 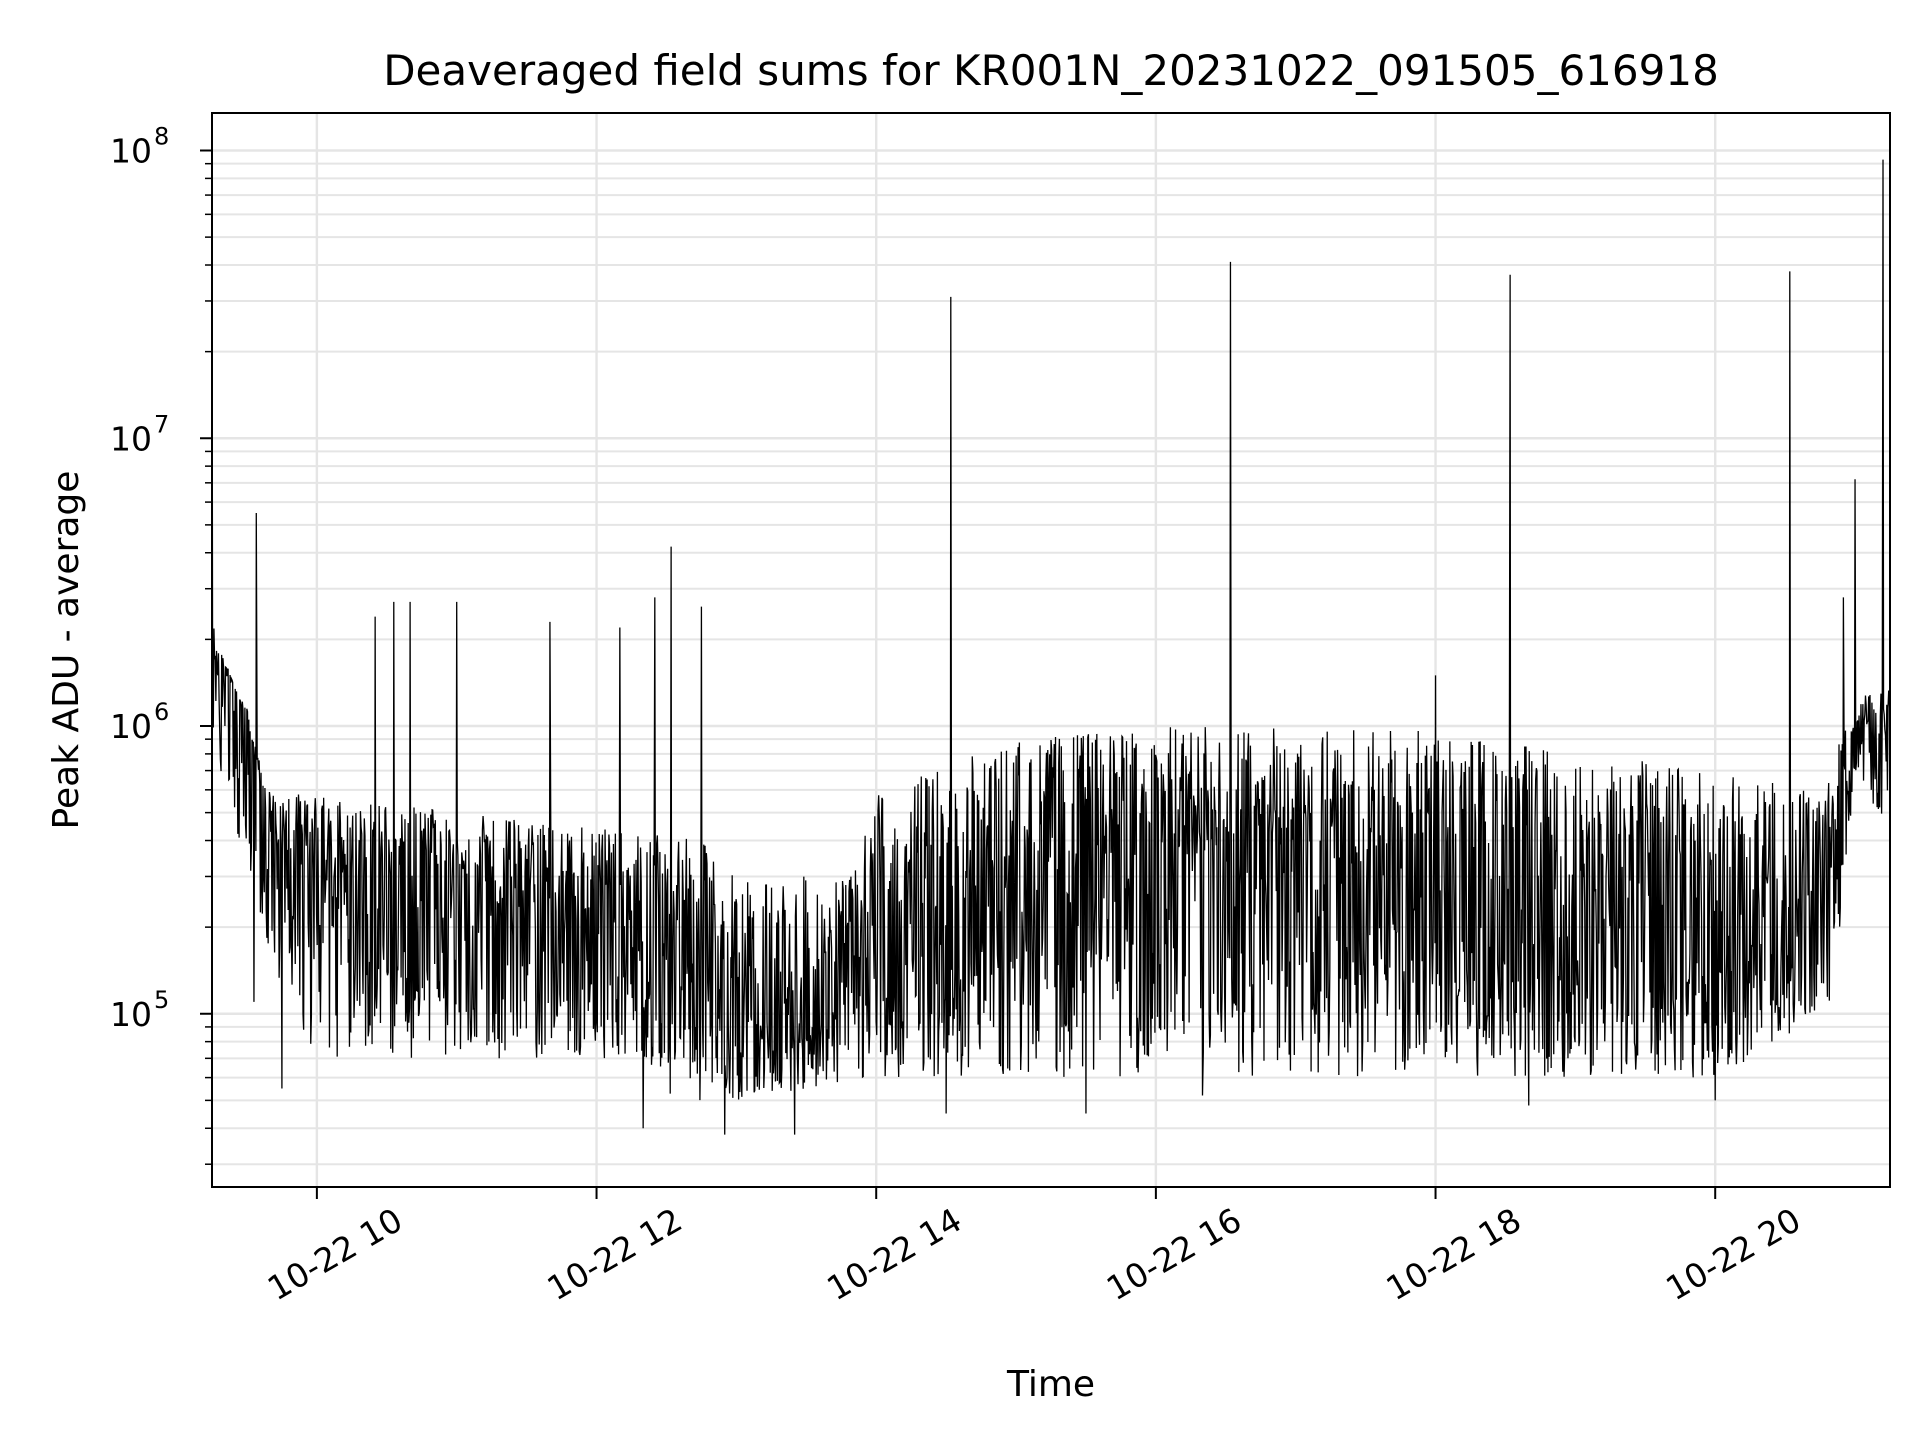 I want to click on y-tick-label-exponent: 7, so click(x=161, y=424).